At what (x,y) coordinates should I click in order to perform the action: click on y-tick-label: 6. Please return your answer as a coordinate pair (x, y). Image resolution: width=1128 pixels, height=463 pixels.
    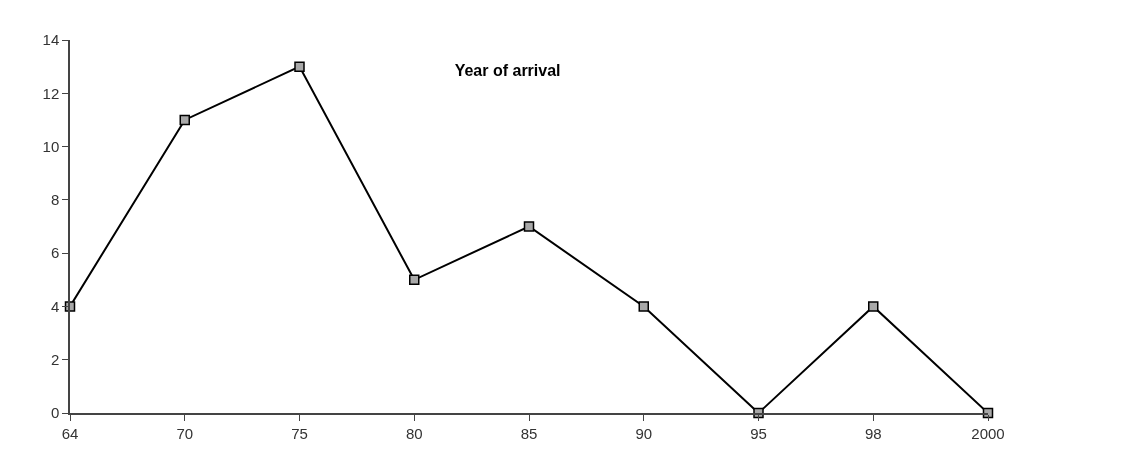
    Looking at the image, I should click on (55, 253).